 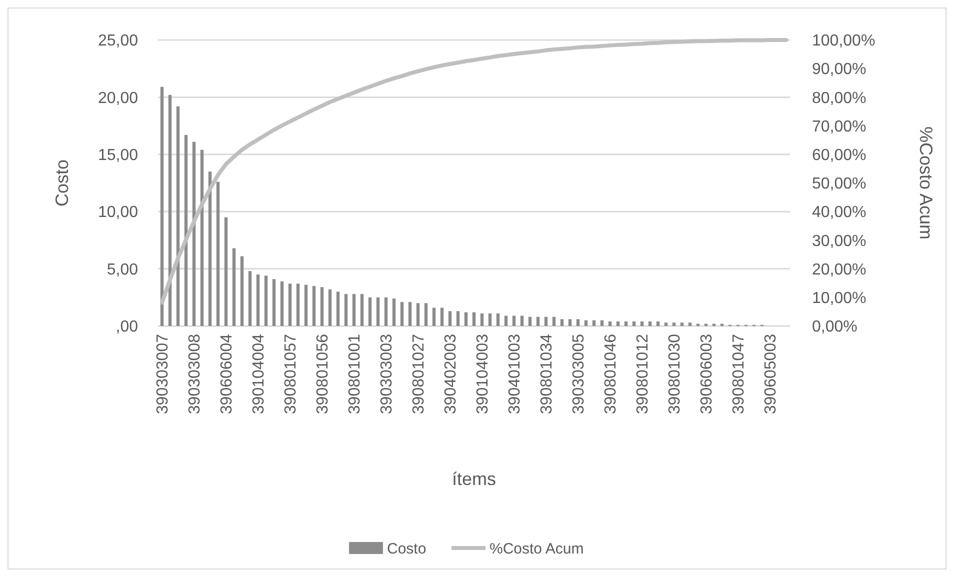 What do you see at coordinates (611, 374) in the screenshot?
I see `x-tick-label: 390801046` at bounding box center [611, 374].